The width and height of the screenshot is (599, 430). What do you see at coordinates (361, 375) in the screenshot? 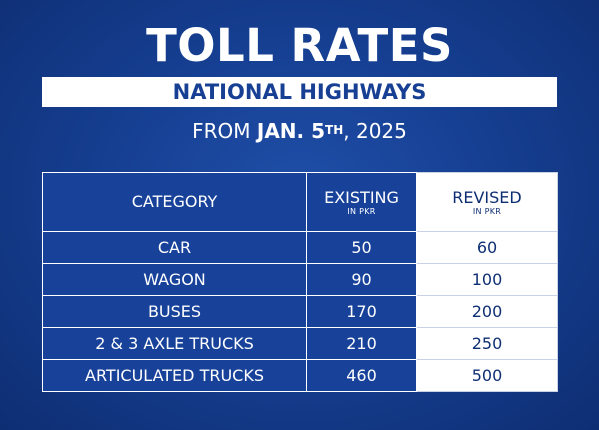
I see `existing-rate-cell: 460` at bounding box center [361, 375].